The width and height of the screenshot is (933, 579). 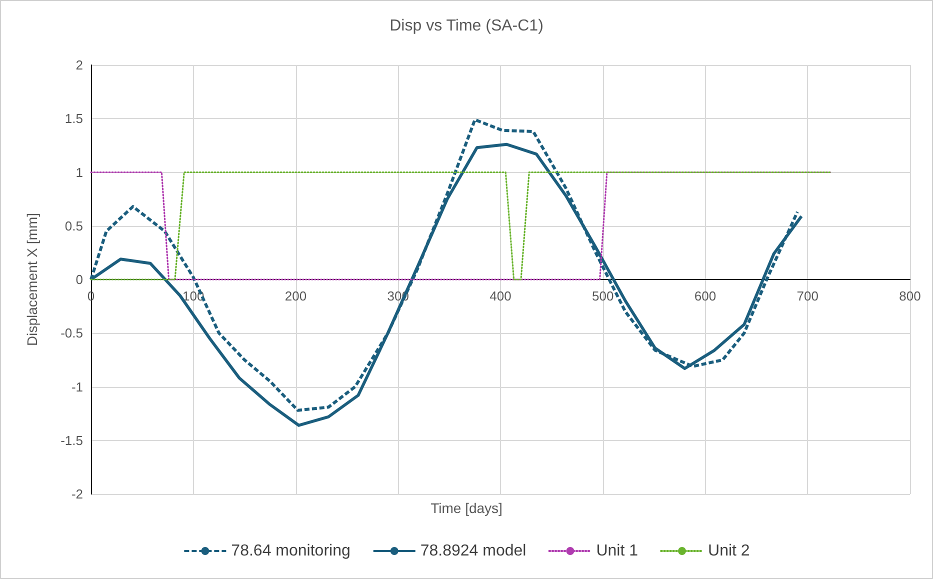 What do you see at coordinates (466, 508) in the screenshot?
I see `x-axis-title: Time [days]` at bounding box center [466, 508].